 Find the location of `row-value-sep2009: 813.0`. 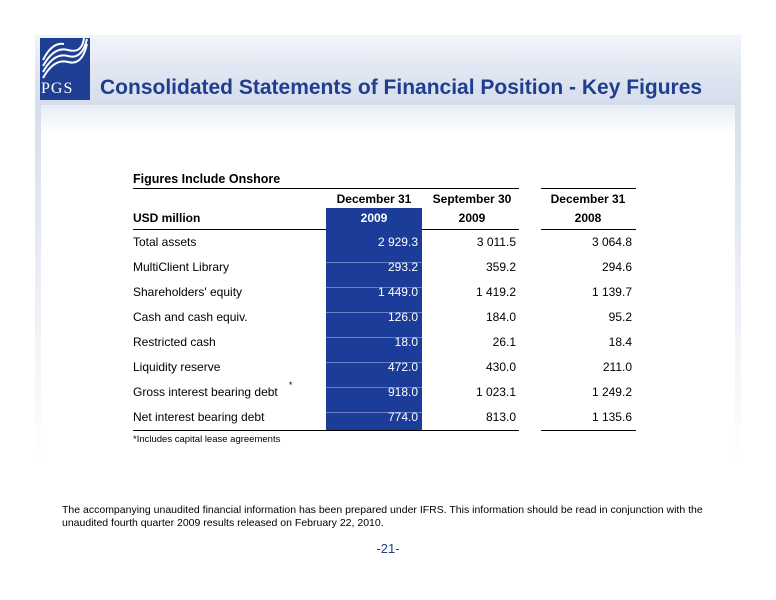

row-value-sep2009: 813.0 is located at coordinates (500, 417).